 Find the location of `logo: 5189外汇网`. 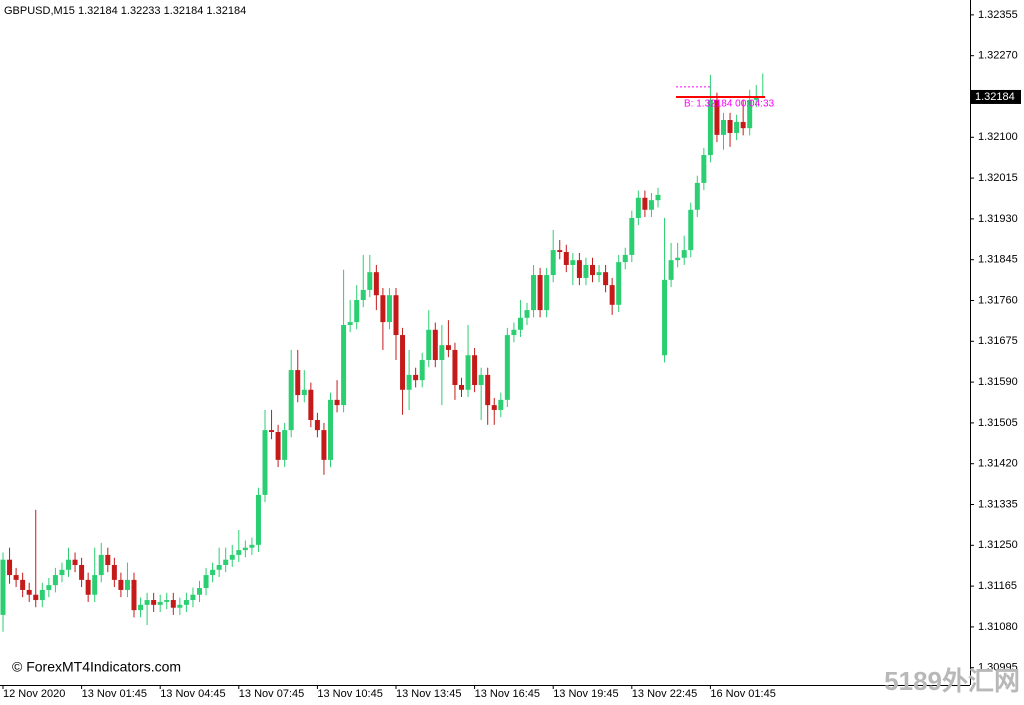

logo: 5189外汇网 is located at coordinates (952, 681).